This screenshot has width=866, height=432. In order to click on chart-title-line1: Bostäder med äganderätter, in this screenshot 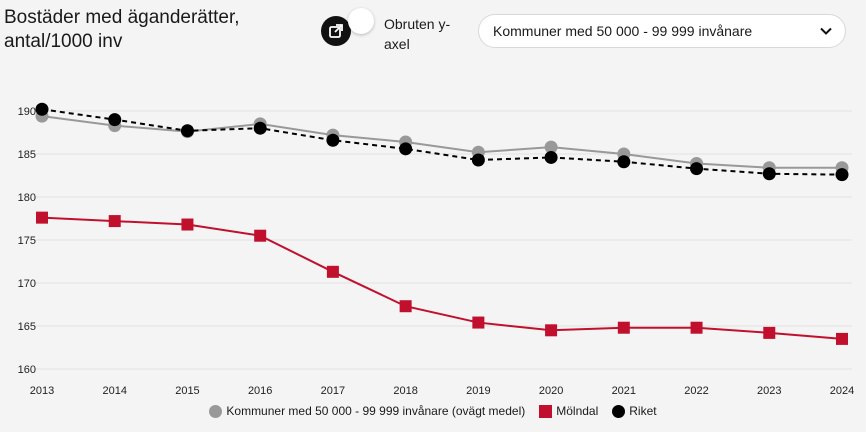, I will do `click(122, 17)`.